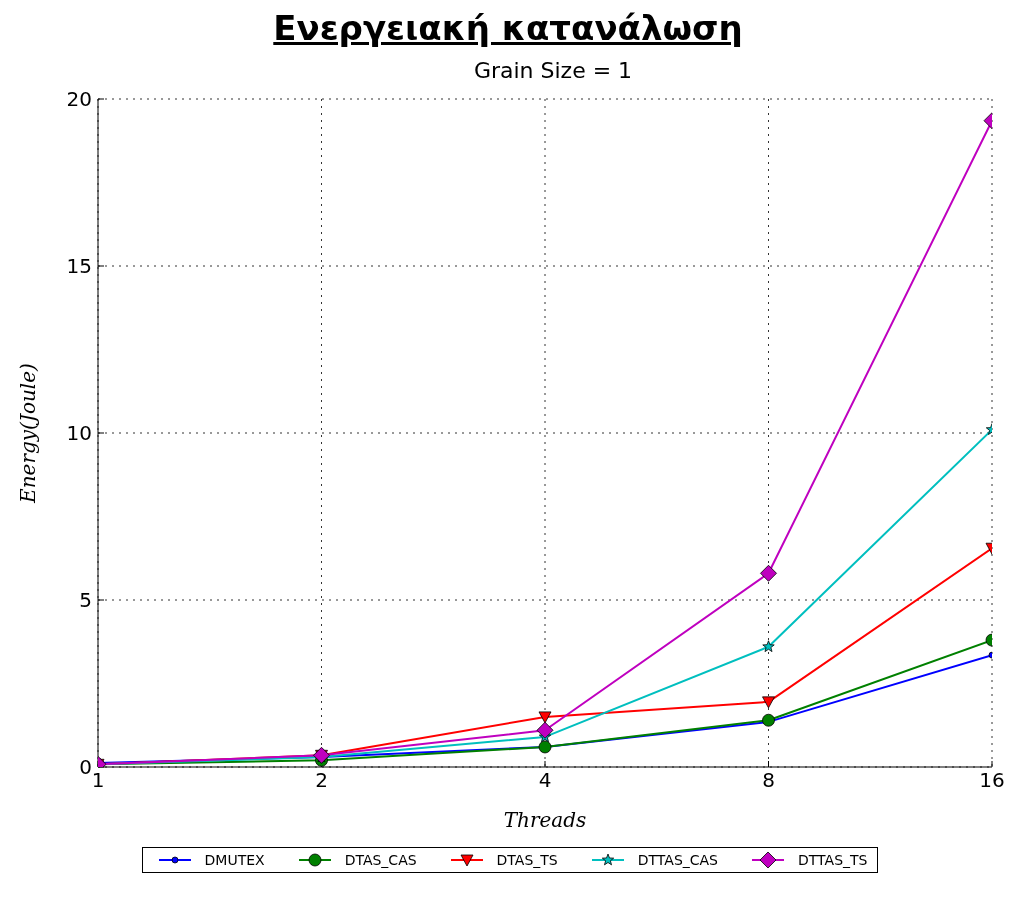 This screenshot has height=922, width=1009. What do you see at coordinates (321, 780) in the screenshot?
I see `x-tick-label: 2` at bounding box center [321, 780].